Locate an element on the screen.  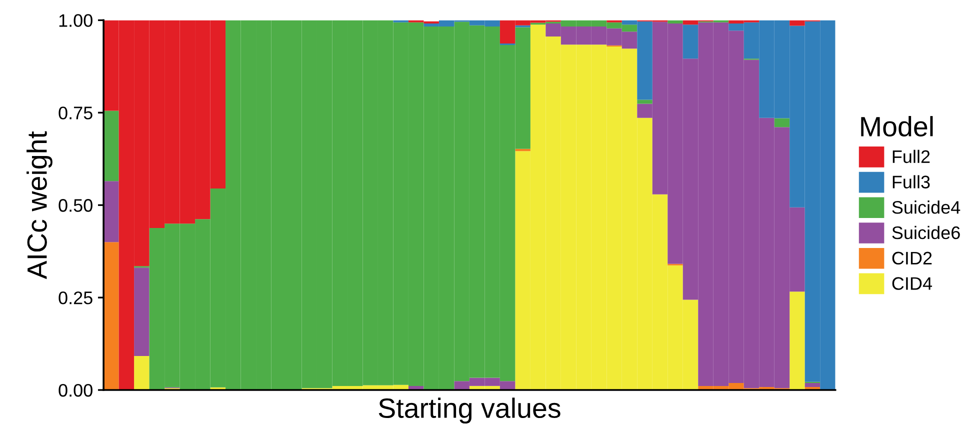
legend-label: CID4 is located at coordinates (912, 283).